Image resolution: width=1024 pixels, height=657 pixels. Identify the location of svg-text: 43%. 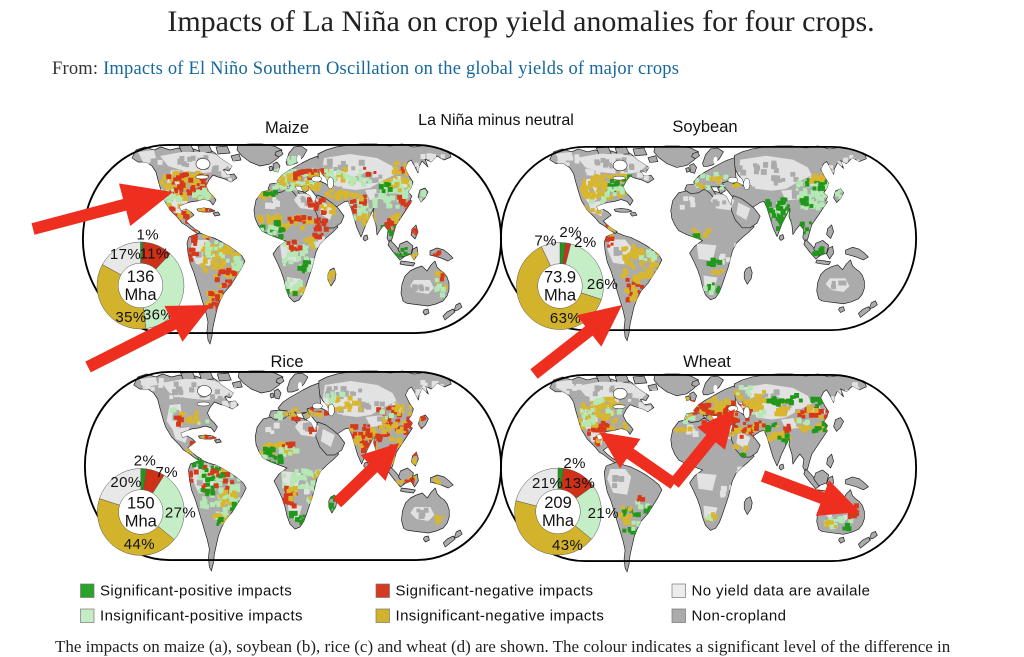
(567, 545).